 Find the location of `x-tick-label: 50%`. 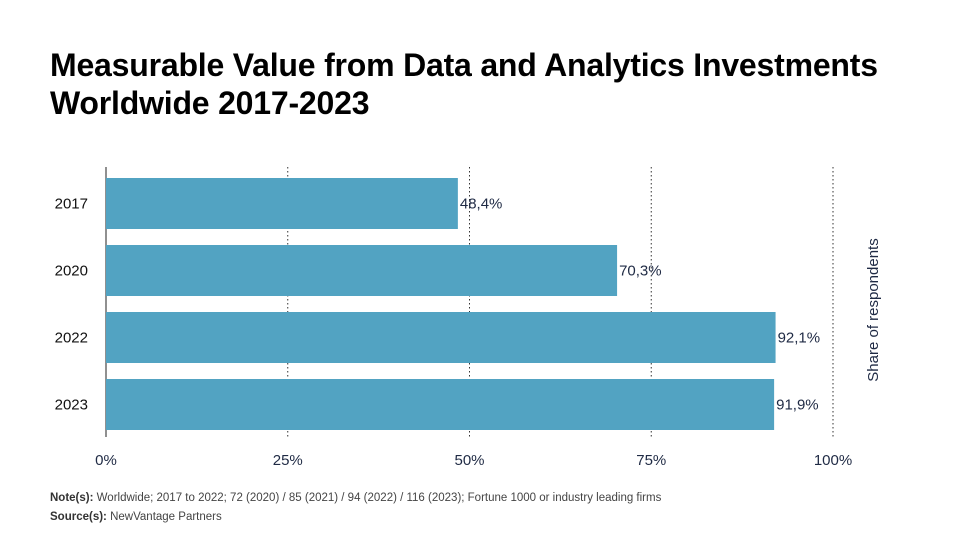

x-tick-label: 50% is located at coordinates (469, 460).